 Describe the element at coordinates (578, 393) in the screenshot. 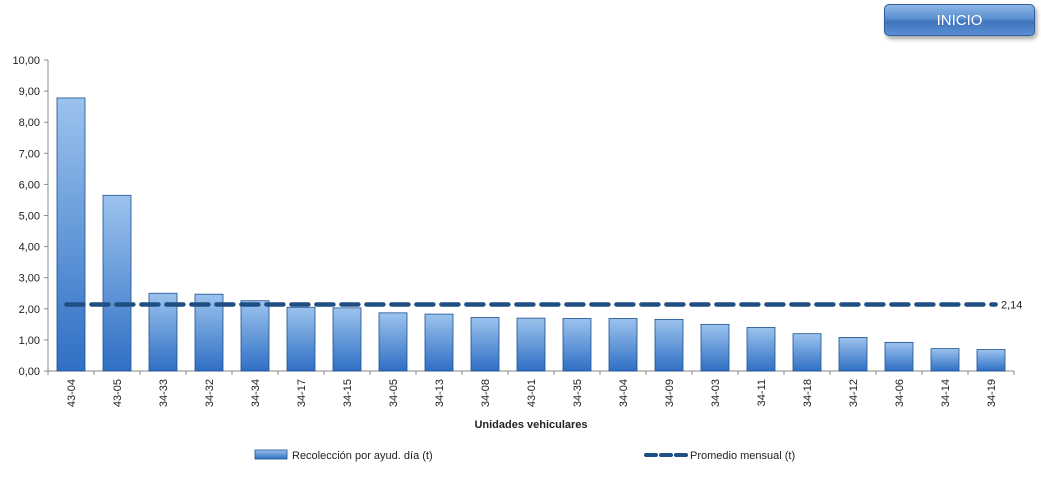

I see `x-tick-label: 34-35` at that location.